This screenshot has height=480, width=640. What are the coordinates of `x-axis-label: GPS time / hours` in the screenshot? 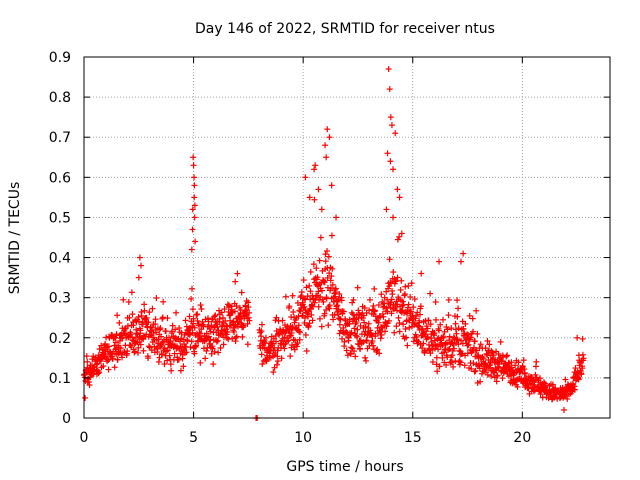 It's located at (344, 467).